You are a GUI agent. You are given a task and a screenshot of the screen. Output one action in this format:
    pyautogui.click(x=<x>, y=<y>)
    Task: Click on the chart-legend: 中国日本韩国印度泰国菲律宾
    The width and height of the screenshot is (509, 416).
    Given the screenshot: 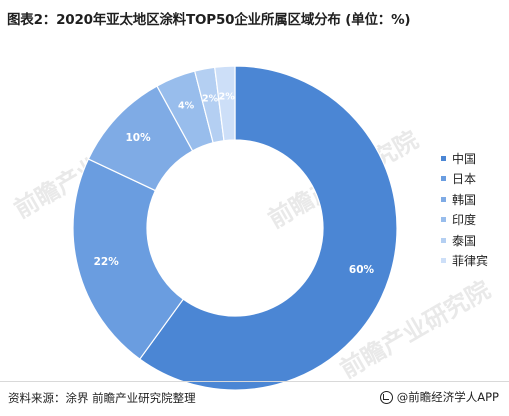 What is the action you would take?
    pyautogui.click(x=464, y=209)
    